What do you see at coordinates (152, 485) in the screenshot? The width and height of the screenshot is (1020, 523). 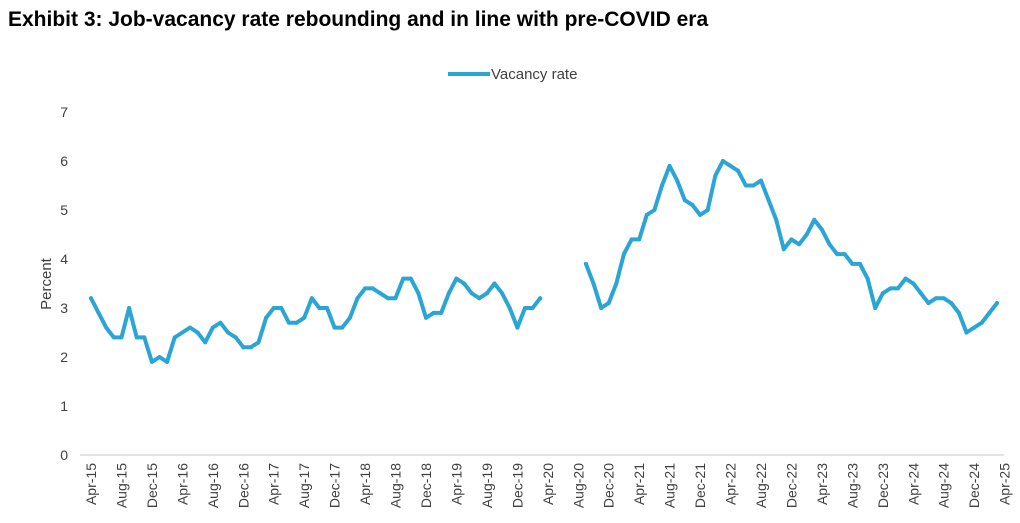 I see `x-tick-label: Dec-15` at bounding box center [152, 485].